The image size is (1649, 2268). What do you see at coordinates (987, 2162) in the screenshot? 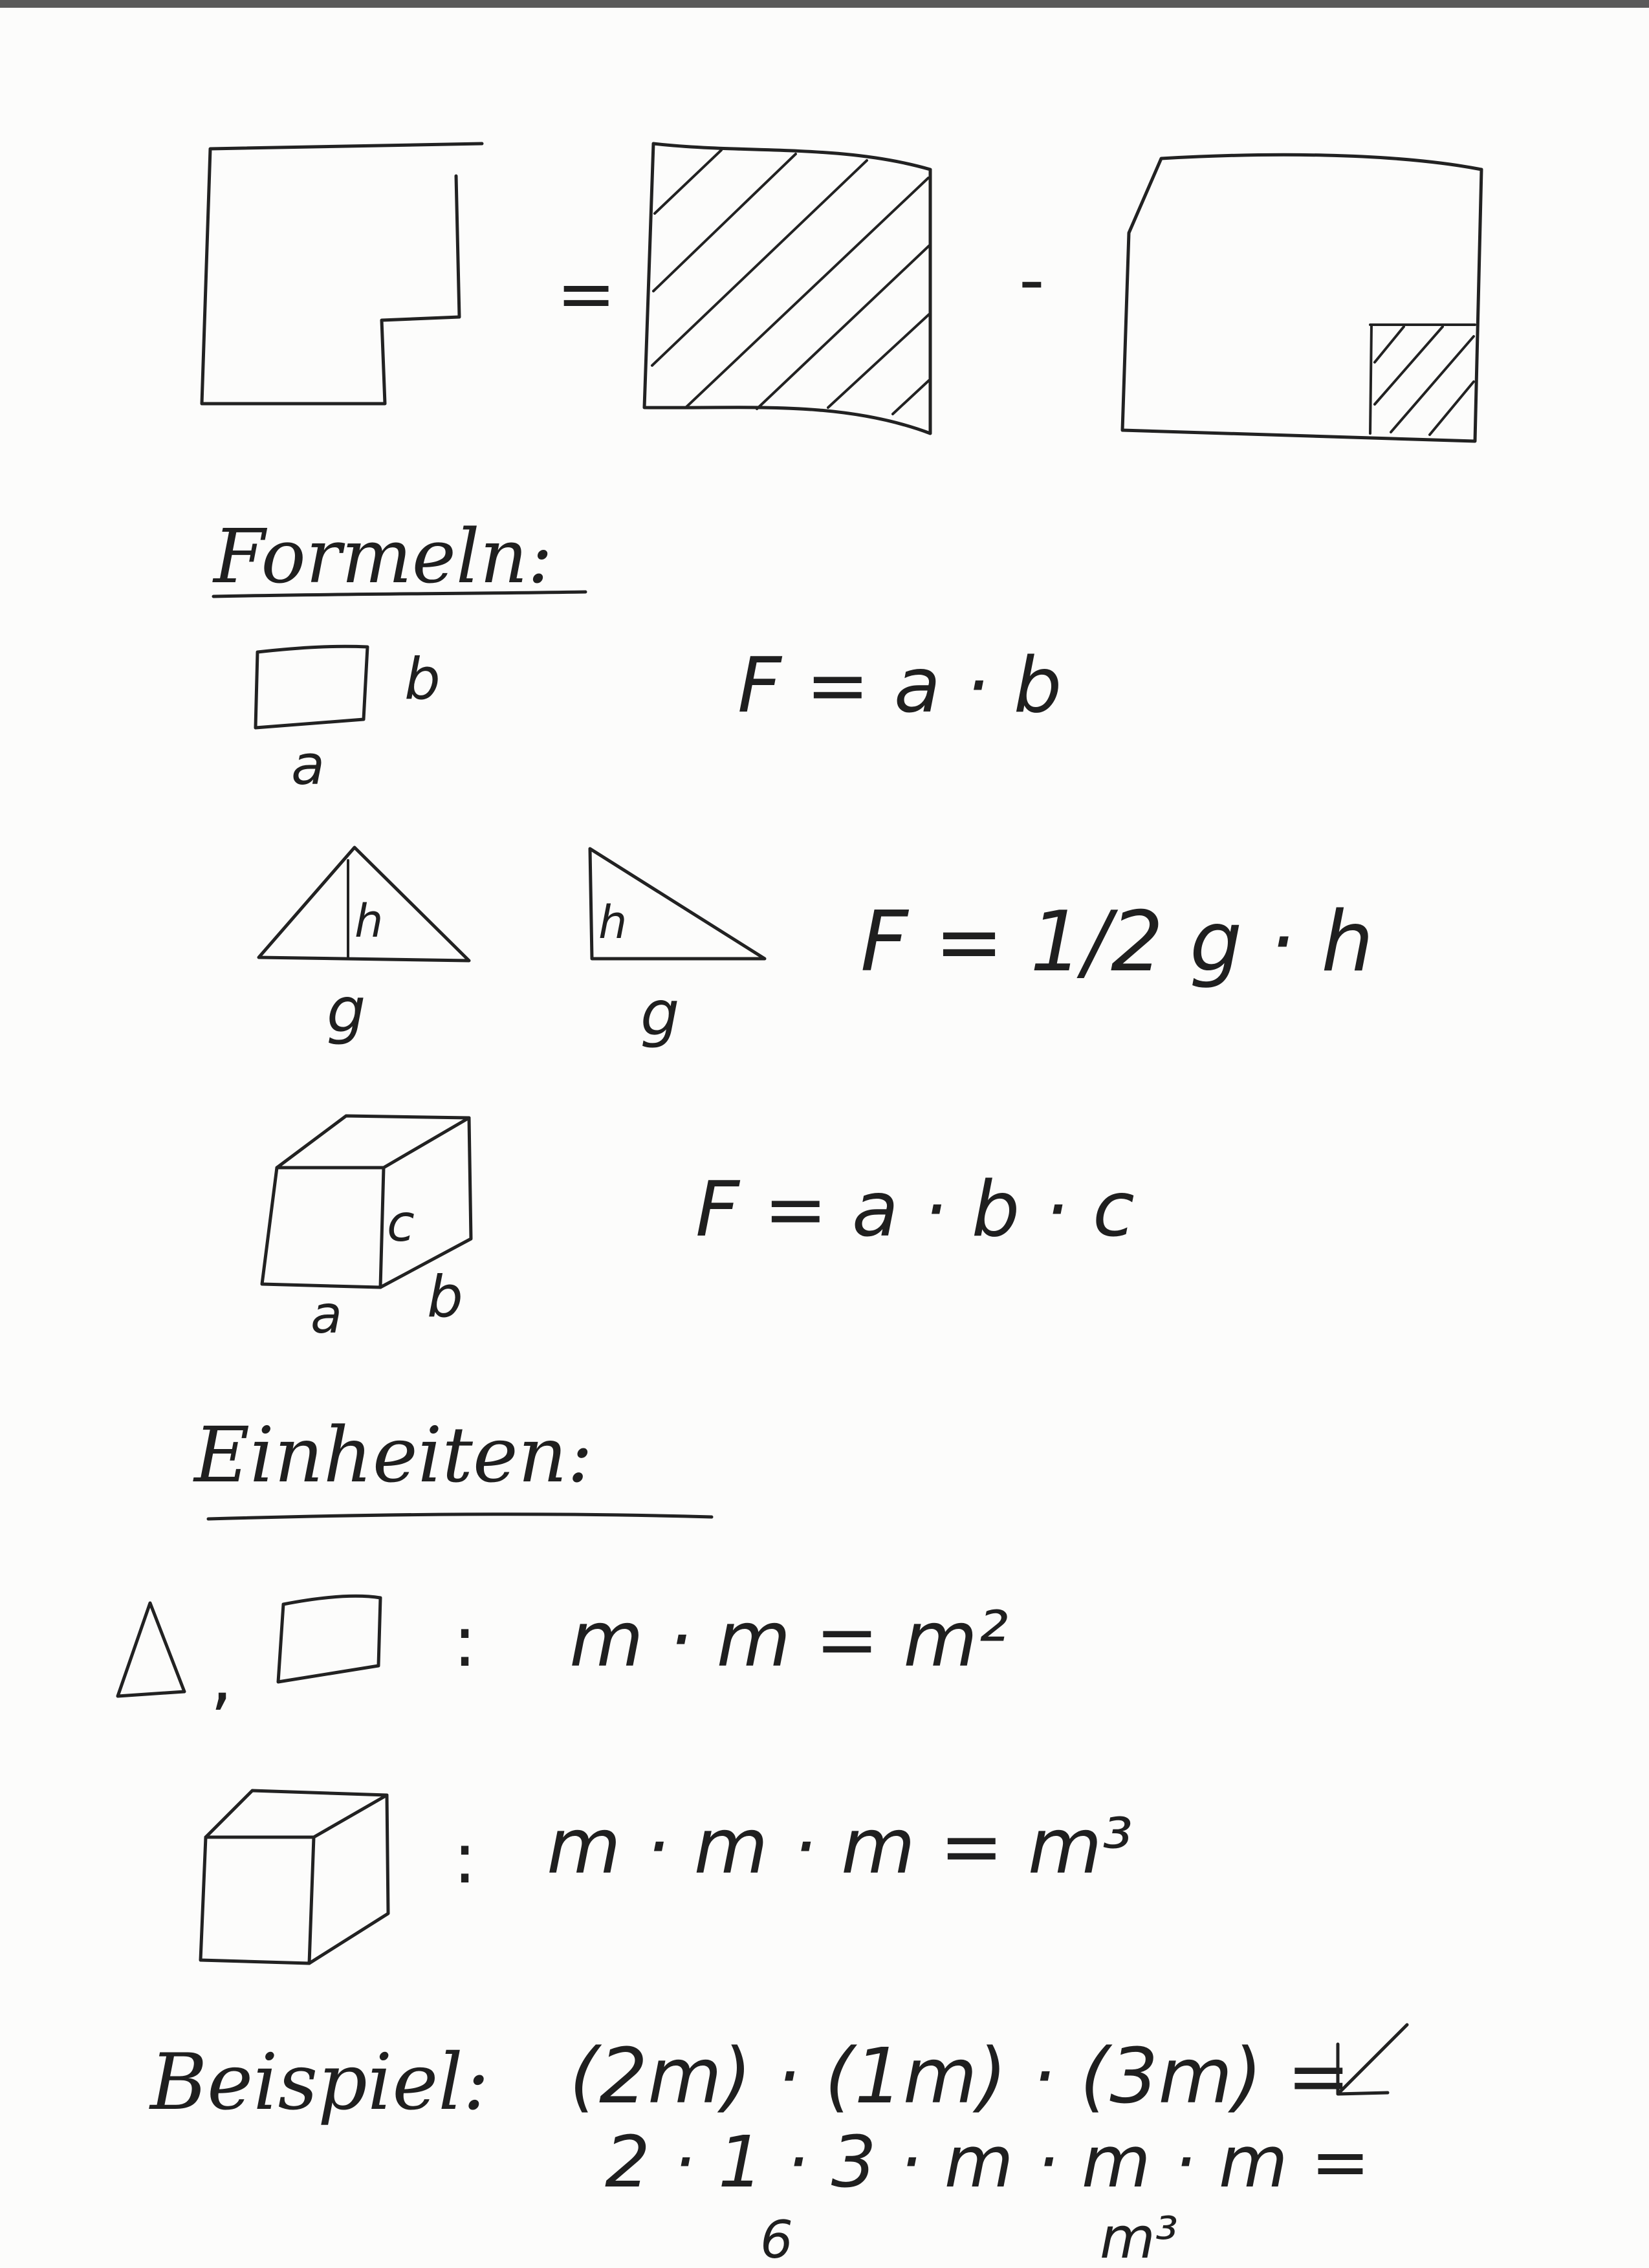
I see `example-expanded: 2 · 1 · 3 · m · m · m =` at bounding box center [987, 2162].